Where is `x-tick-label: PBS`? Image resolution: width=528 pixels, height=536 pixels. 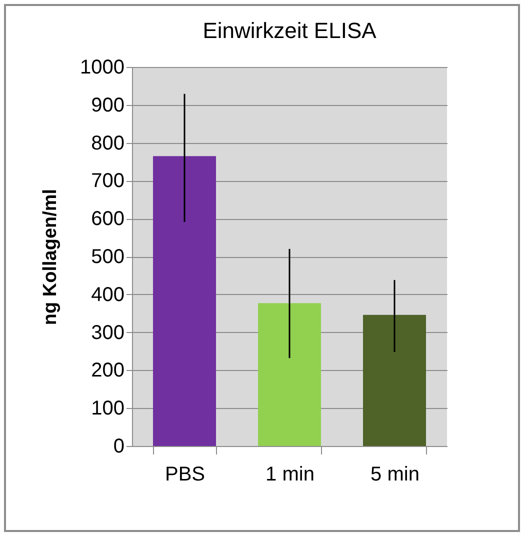
x-tick-label: PBS is located at coordinates (185, 475).